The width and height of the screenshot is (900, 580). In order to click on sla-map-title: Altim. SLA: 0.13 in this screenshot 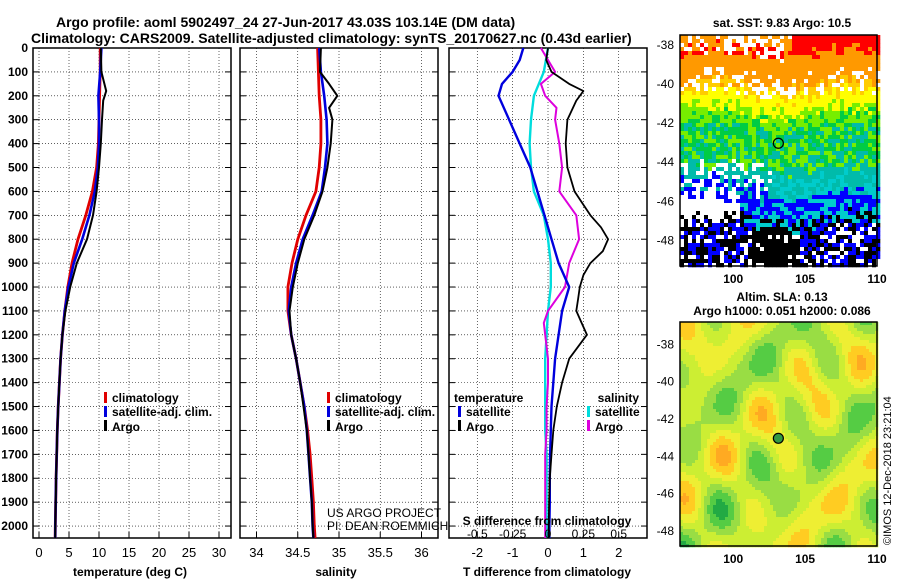, I will do `click(782, 297)`.